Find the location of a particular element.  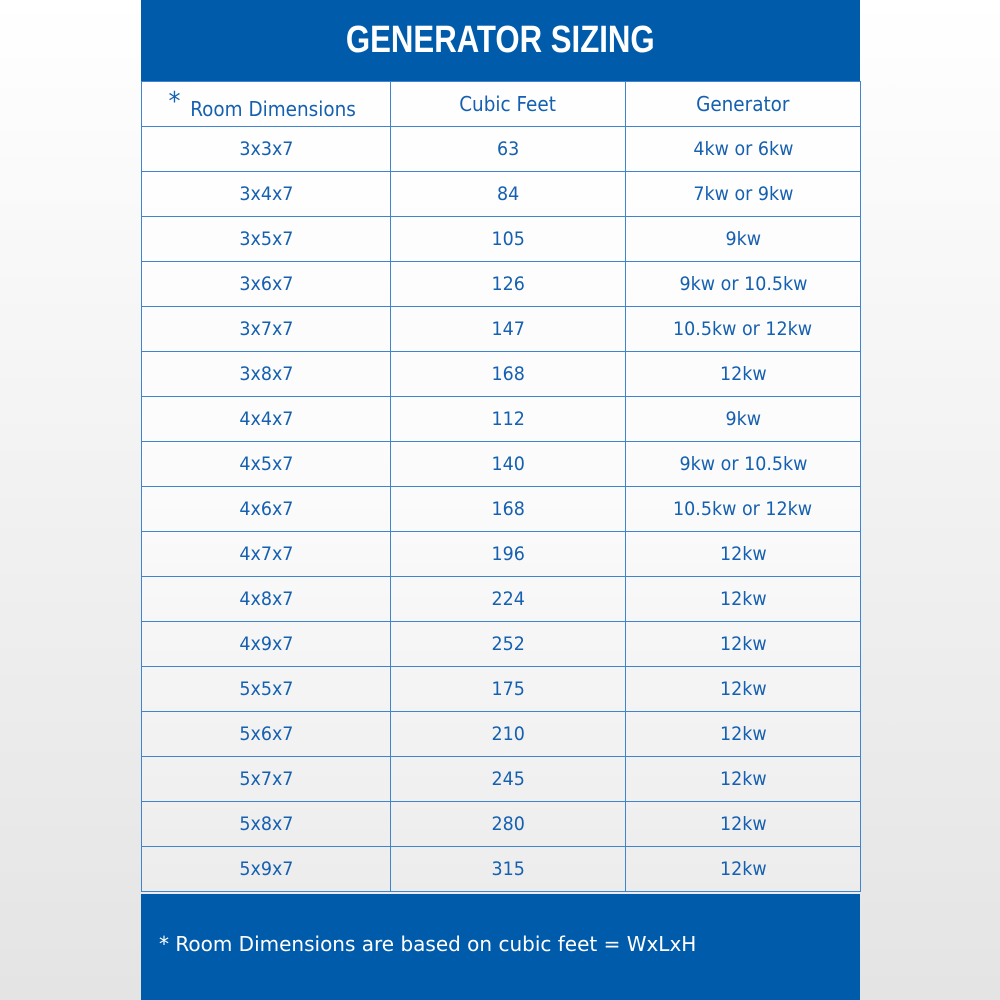

cubic-feet-cell: 210 is located at coordinates (508, 734).